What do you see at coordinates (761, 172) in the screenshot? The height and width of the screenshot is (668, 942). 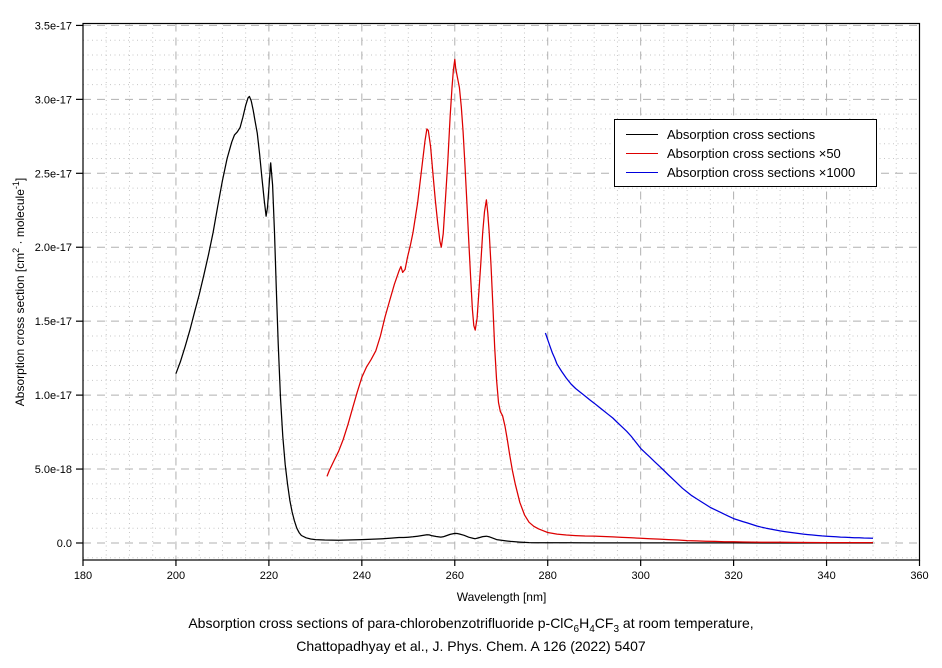 I see `legend-label: Absorption cross sections ×1000` at bounding box center [761, 172].